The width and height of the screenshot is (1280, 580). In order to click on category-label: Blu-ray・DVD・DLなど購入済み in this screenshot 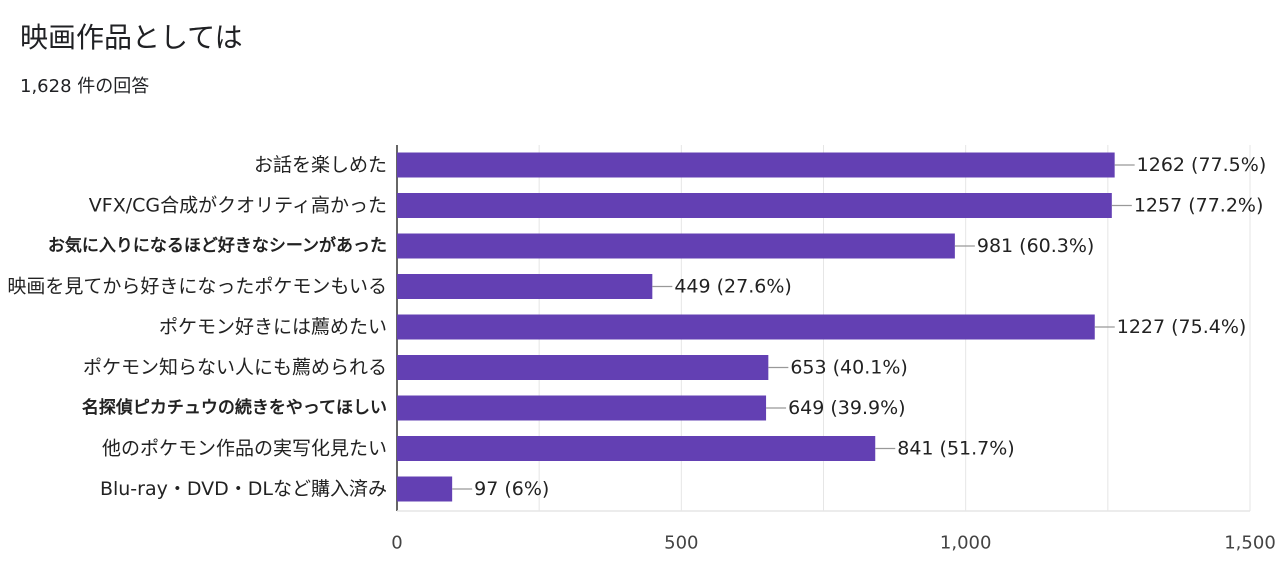, I will do `click(243, 489)`.